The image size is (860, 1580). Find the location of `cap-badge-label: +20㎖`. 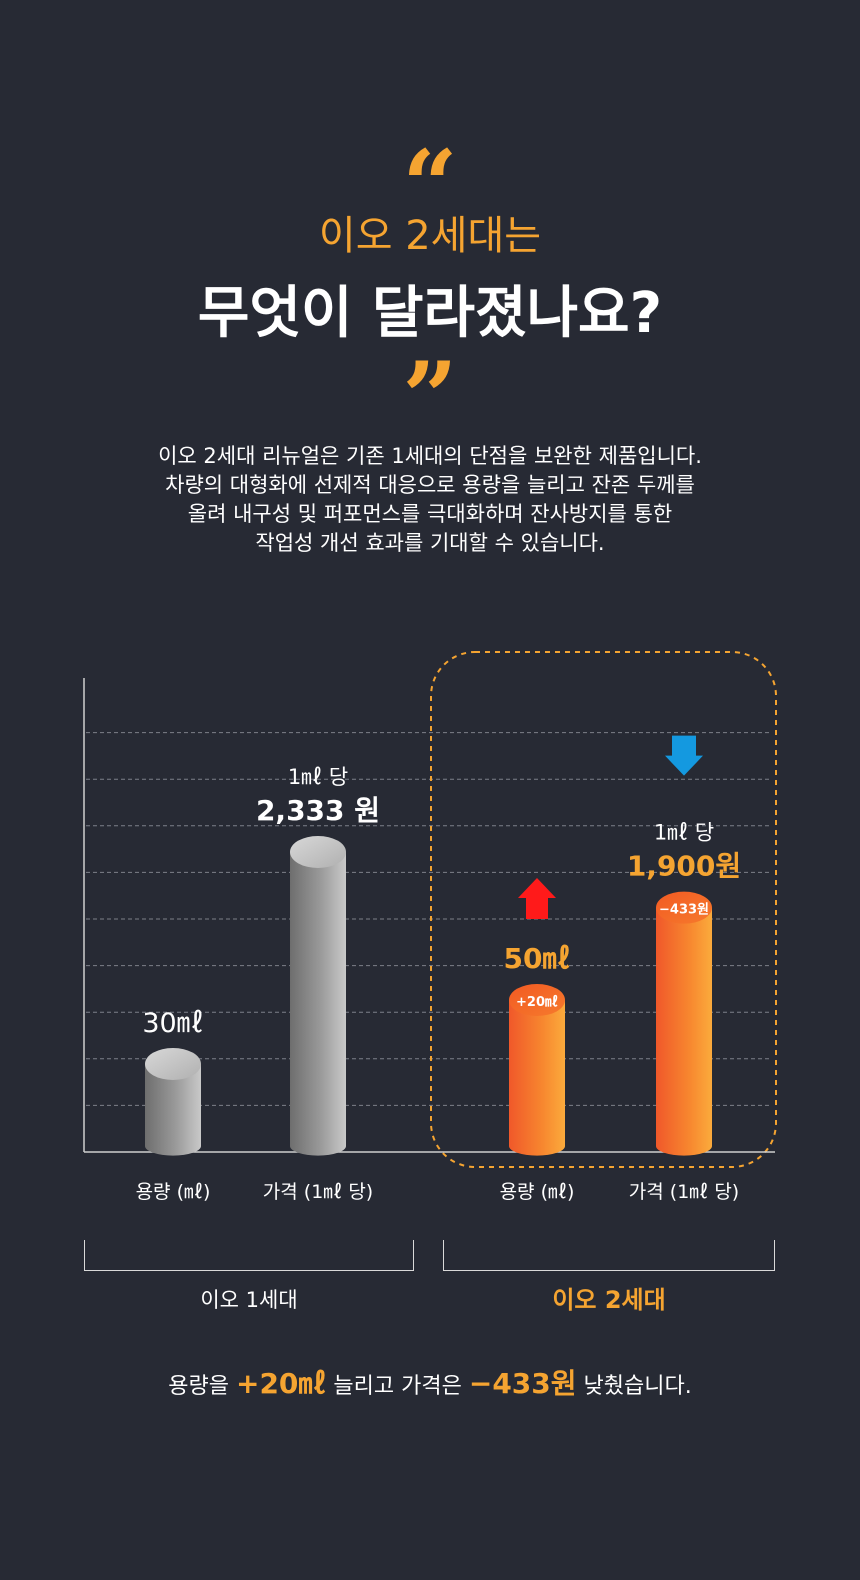

cap-badge-label: +20㎖ is located at coordinates (537, 1002).